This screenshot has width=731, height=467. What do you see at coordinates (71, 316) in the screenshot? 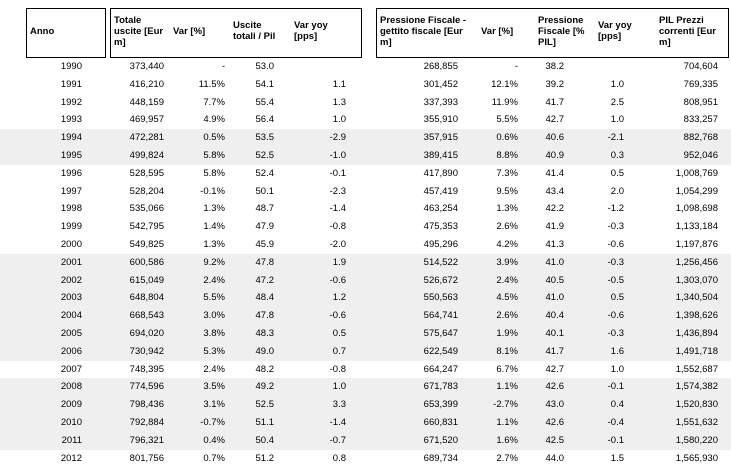
I see `cell-year: 2004` at bounding box center [71, 316].